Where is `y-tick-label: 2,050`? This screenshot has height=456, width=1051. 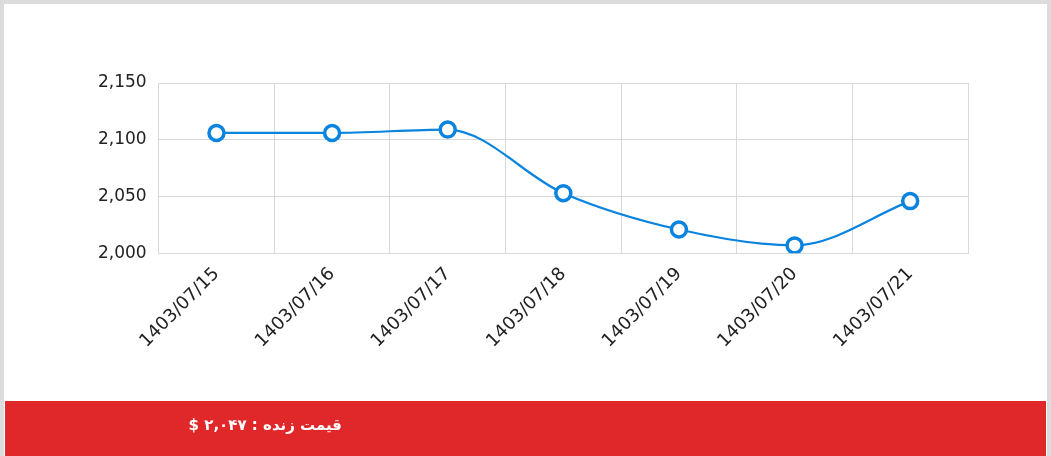 y-tick-label: 2,050 is located at coordinates (122, 195).